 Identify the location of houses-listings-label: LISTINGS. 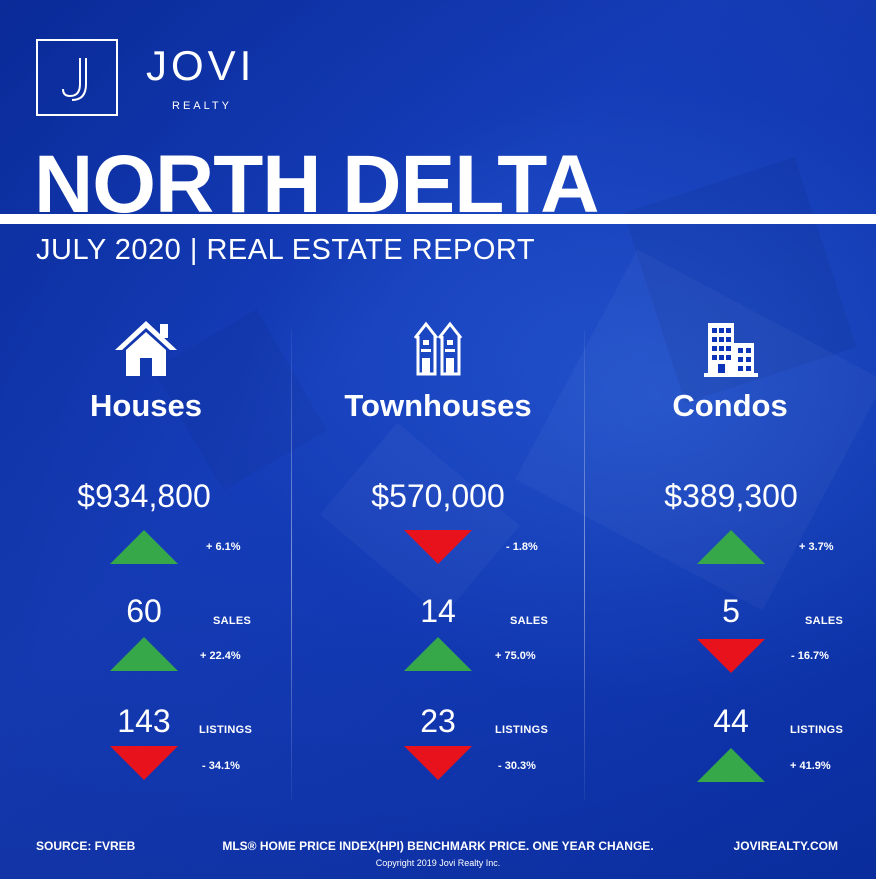
(226, 730).